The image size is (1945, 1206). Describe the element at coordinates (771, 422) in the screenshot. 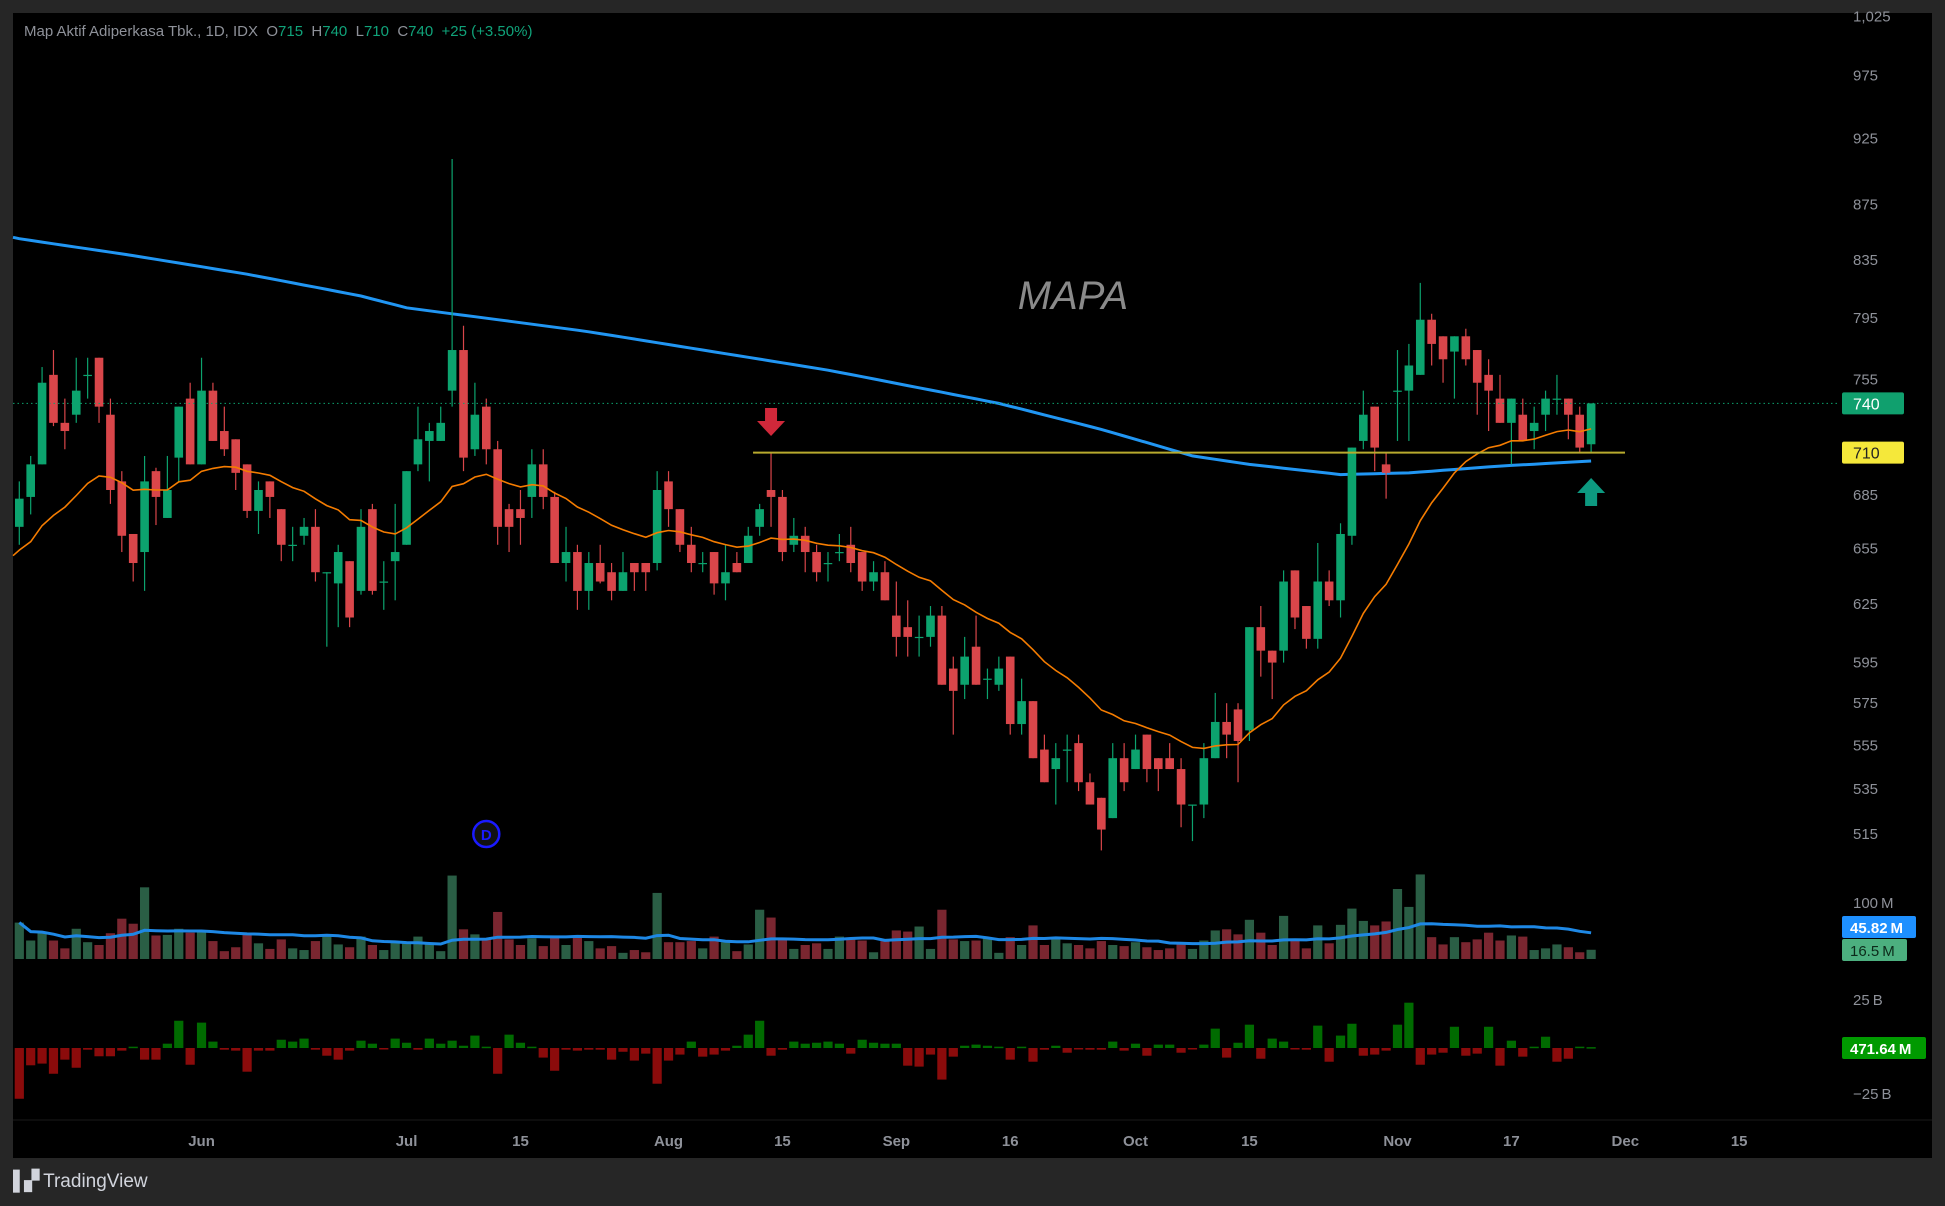

I see `sell-signal-arrow-icon` at that location.